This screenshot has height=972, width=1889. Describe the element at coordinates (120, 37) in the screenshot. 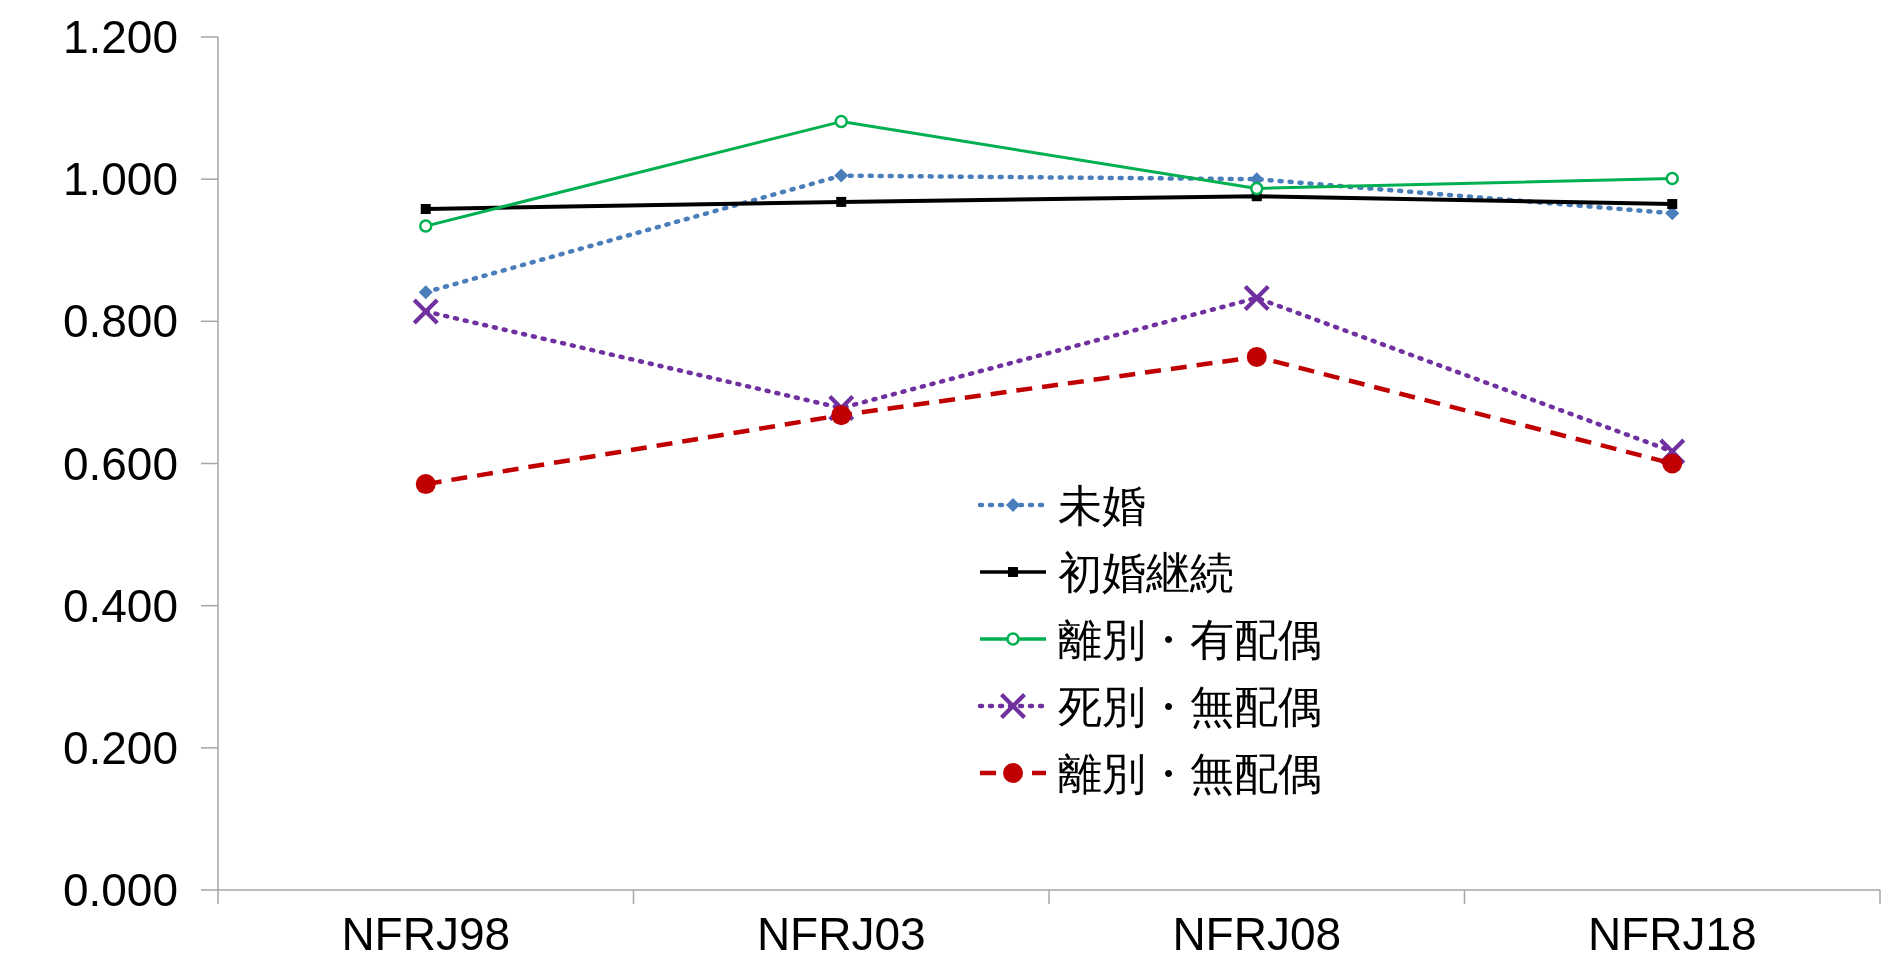

I see `y-tick-label: 1.200` at that location.